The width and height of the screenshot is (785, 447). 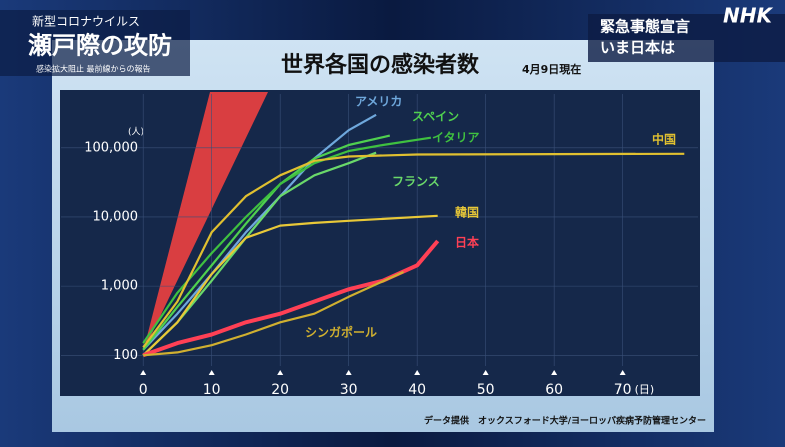 I want to click on series-label: フランス, so click(x=416, y=182).